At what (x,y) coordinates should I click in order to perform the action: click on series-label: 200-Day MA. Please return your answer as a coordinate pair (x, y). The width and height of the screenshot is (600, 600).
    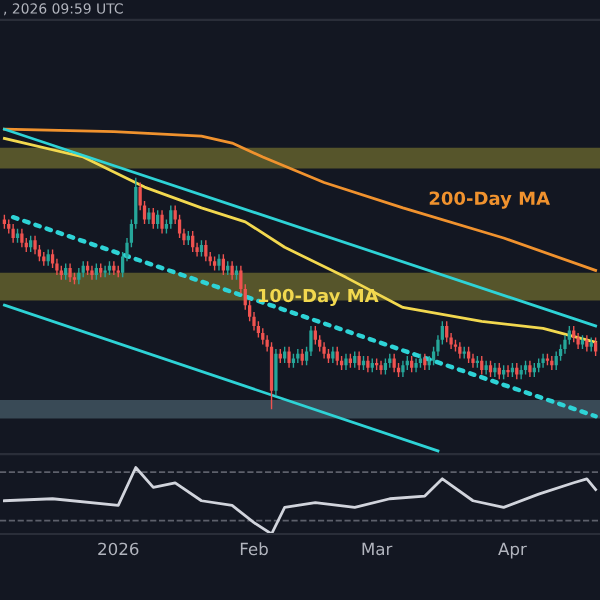
    Looking at the image, I should click on (489, 200).